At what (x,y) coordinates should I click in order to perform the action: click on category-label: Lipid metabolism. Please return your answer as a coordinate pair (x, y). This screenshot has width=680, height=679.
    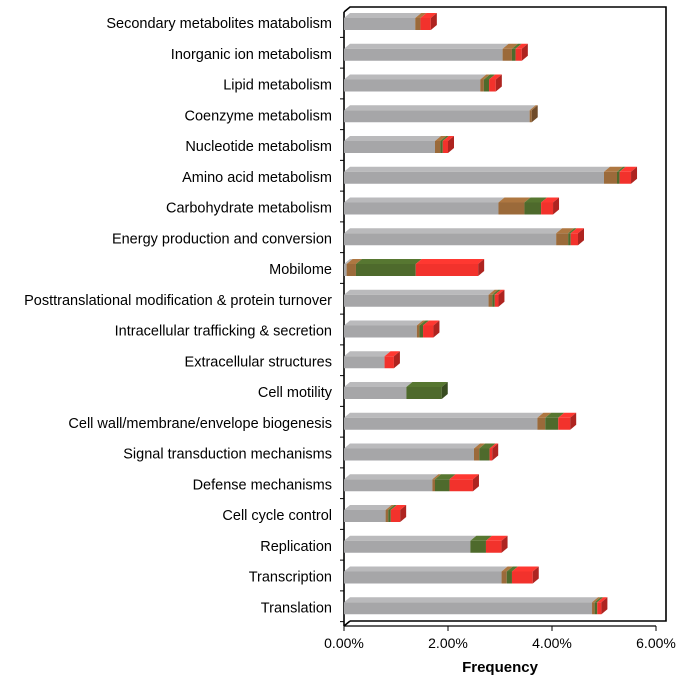
    Looking at the image, I should click on (277, 86).